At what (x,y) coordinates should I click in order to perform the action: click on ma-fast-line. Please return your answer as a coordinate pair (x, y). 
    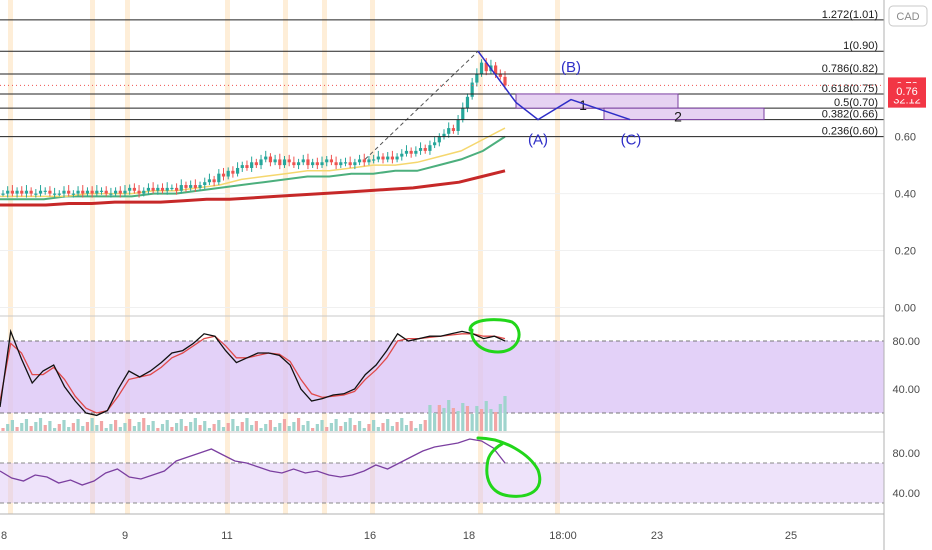
    Looking at the image, I should click on (253, 162).